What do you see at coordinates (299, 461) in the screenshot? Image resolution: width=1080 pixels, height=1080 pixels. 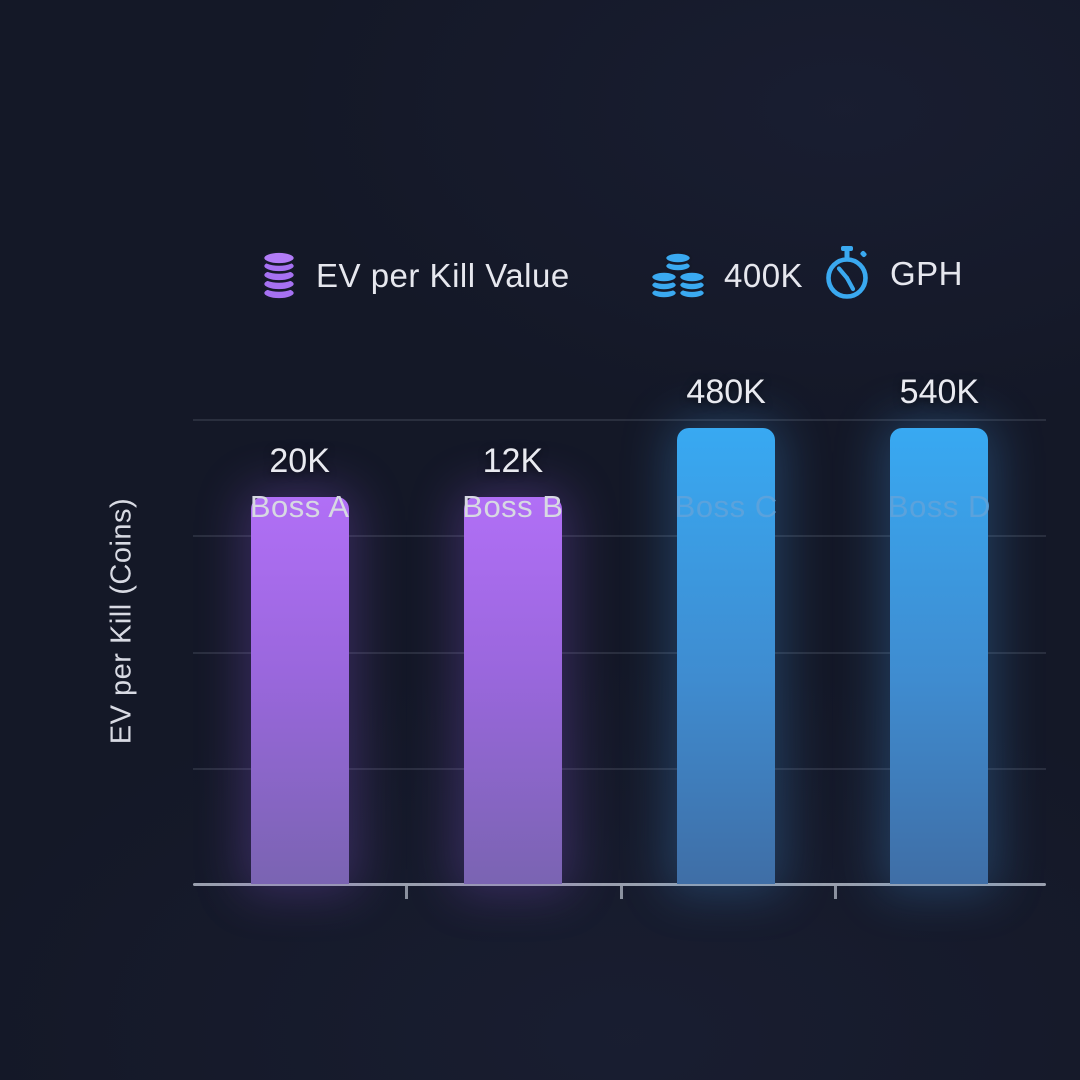 I see `bar-value-label-boss-a: 20K` at bounding box center [299, 461].